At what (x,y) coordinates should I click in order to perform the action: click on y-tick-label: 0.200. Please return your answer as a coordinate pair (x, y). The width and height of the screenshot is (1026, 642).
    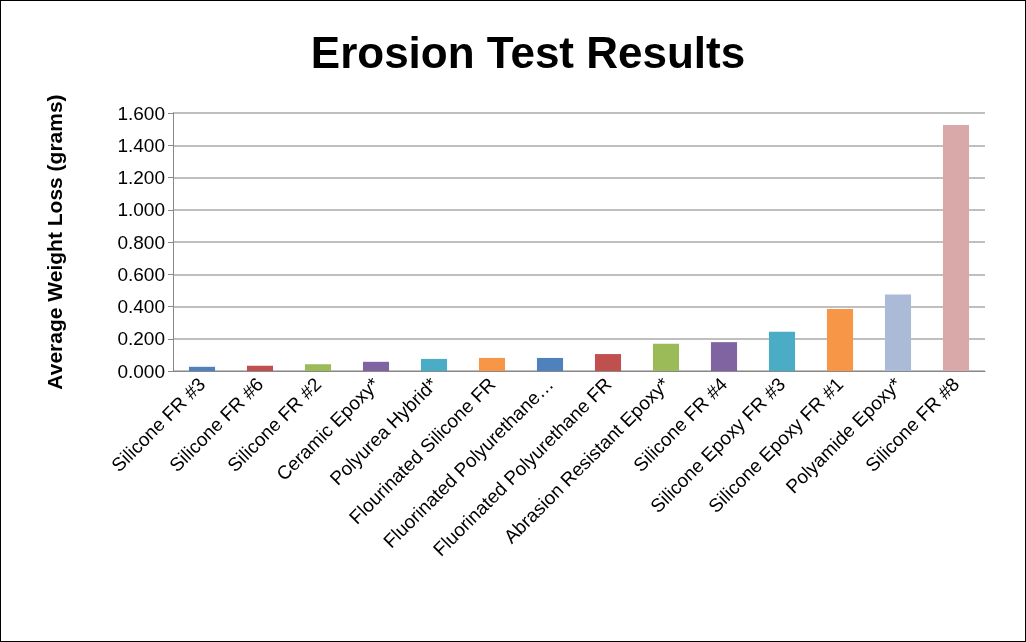
    Looking at the image, I should click on (141, 339).